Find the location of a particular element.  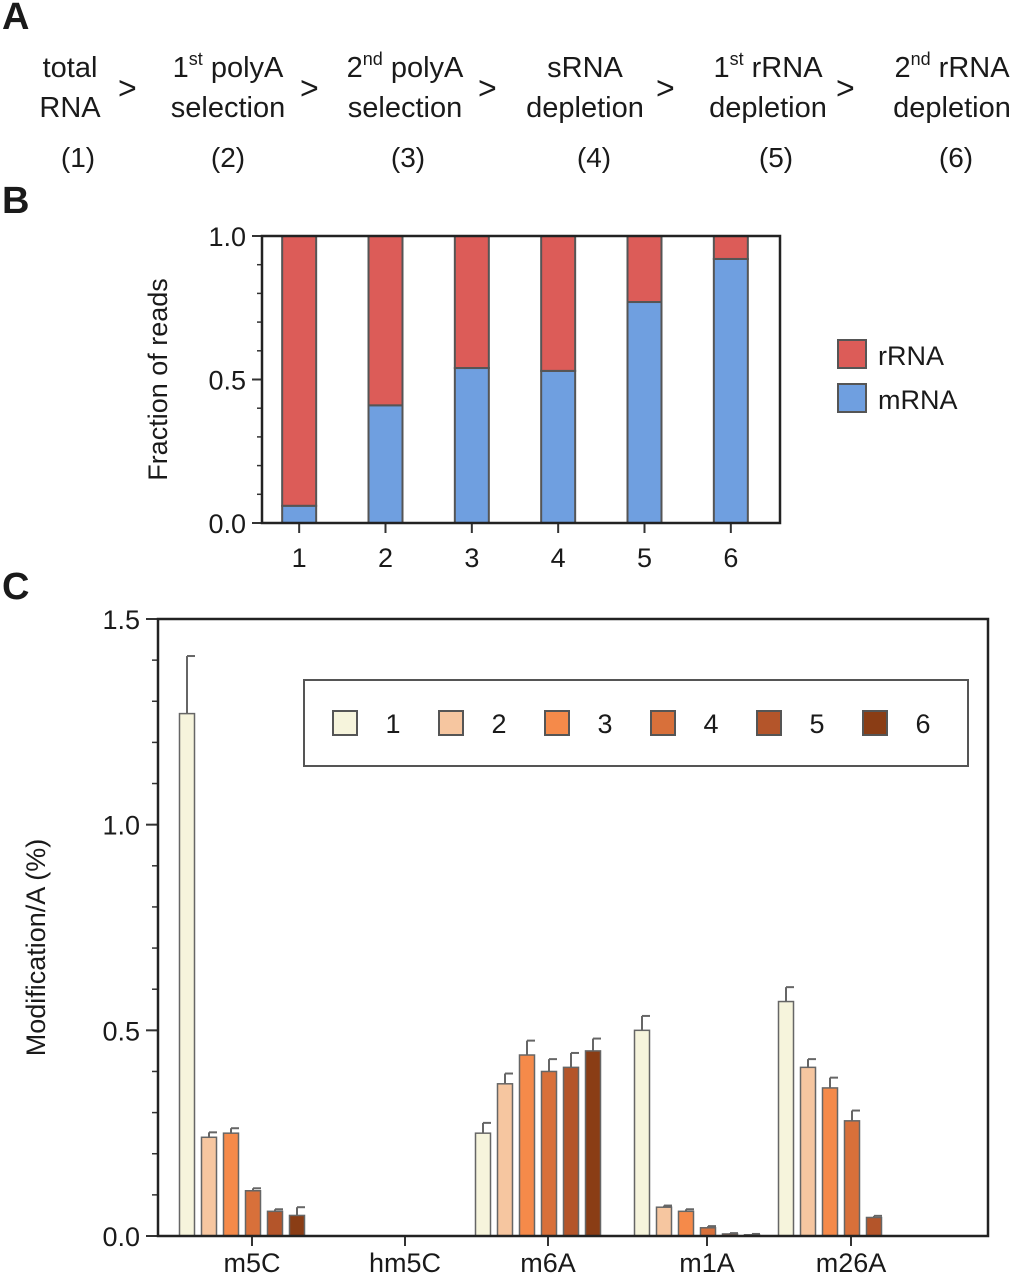

step-number: (4) is located at coordinates (594, 157).